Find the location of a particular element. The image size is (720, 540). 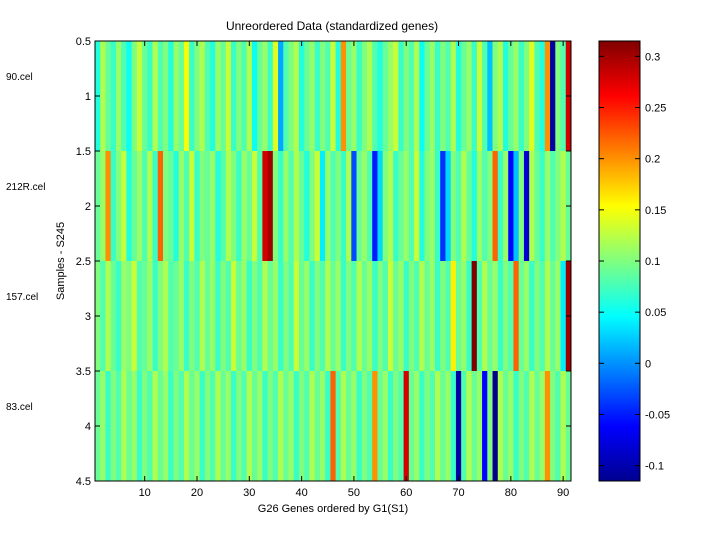

colorbar-tick-label: 0.15 is located at coordinates (655, 211).